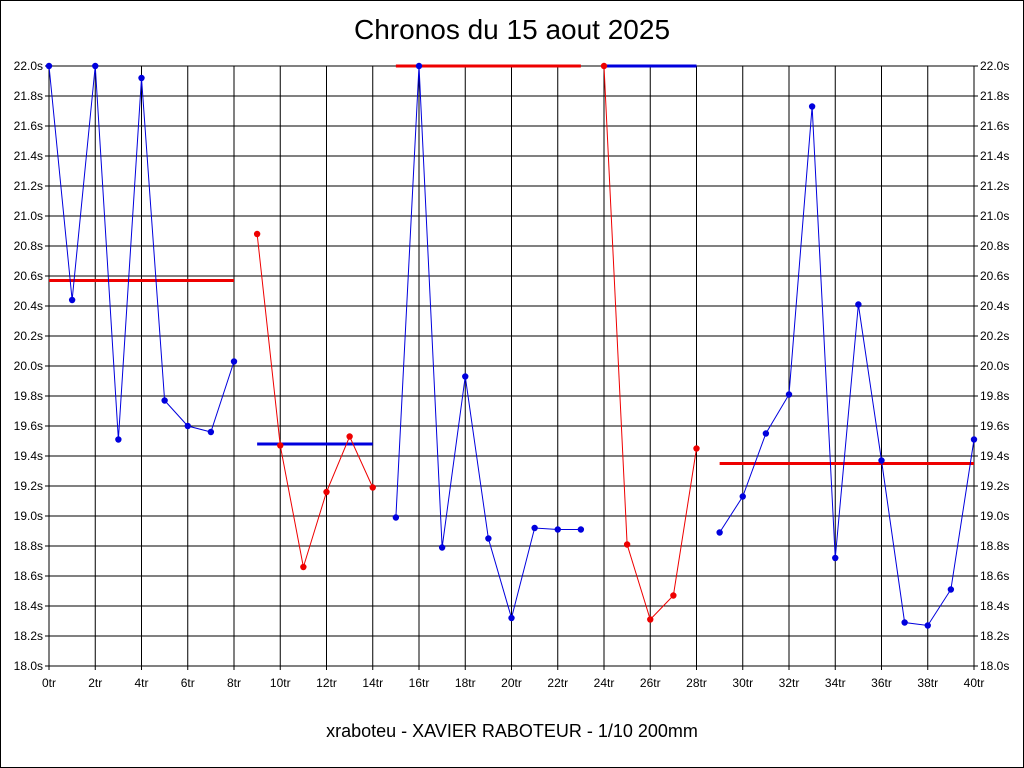 The image size is (1024, 768). Describe the element at coordinates (994, 216) in the screenshot. I see `y-tick-label-right: 21.0s` at that location.